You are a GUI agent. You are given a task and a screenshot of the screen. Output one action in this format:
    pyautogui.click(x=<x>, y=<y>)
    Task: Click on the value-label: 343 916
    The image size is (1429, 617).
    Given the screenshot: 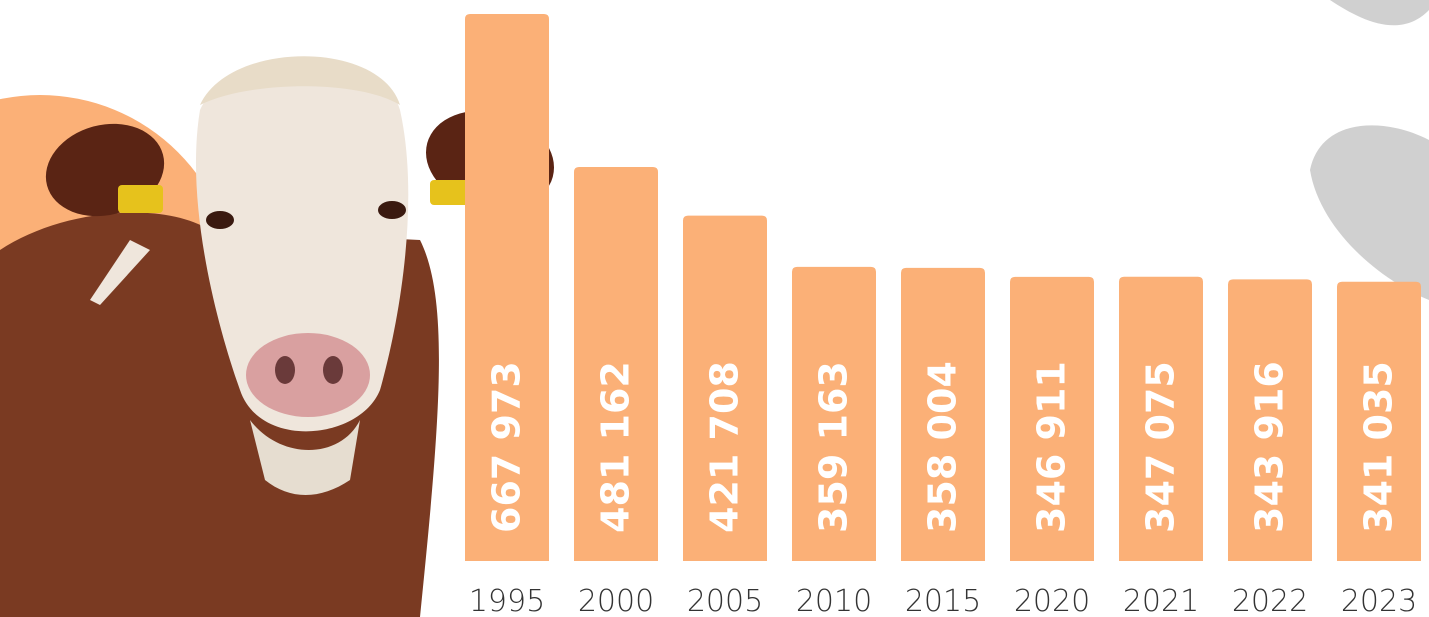 What is the action you would take?
    pyautogui.click(x=1270, y=447)
    